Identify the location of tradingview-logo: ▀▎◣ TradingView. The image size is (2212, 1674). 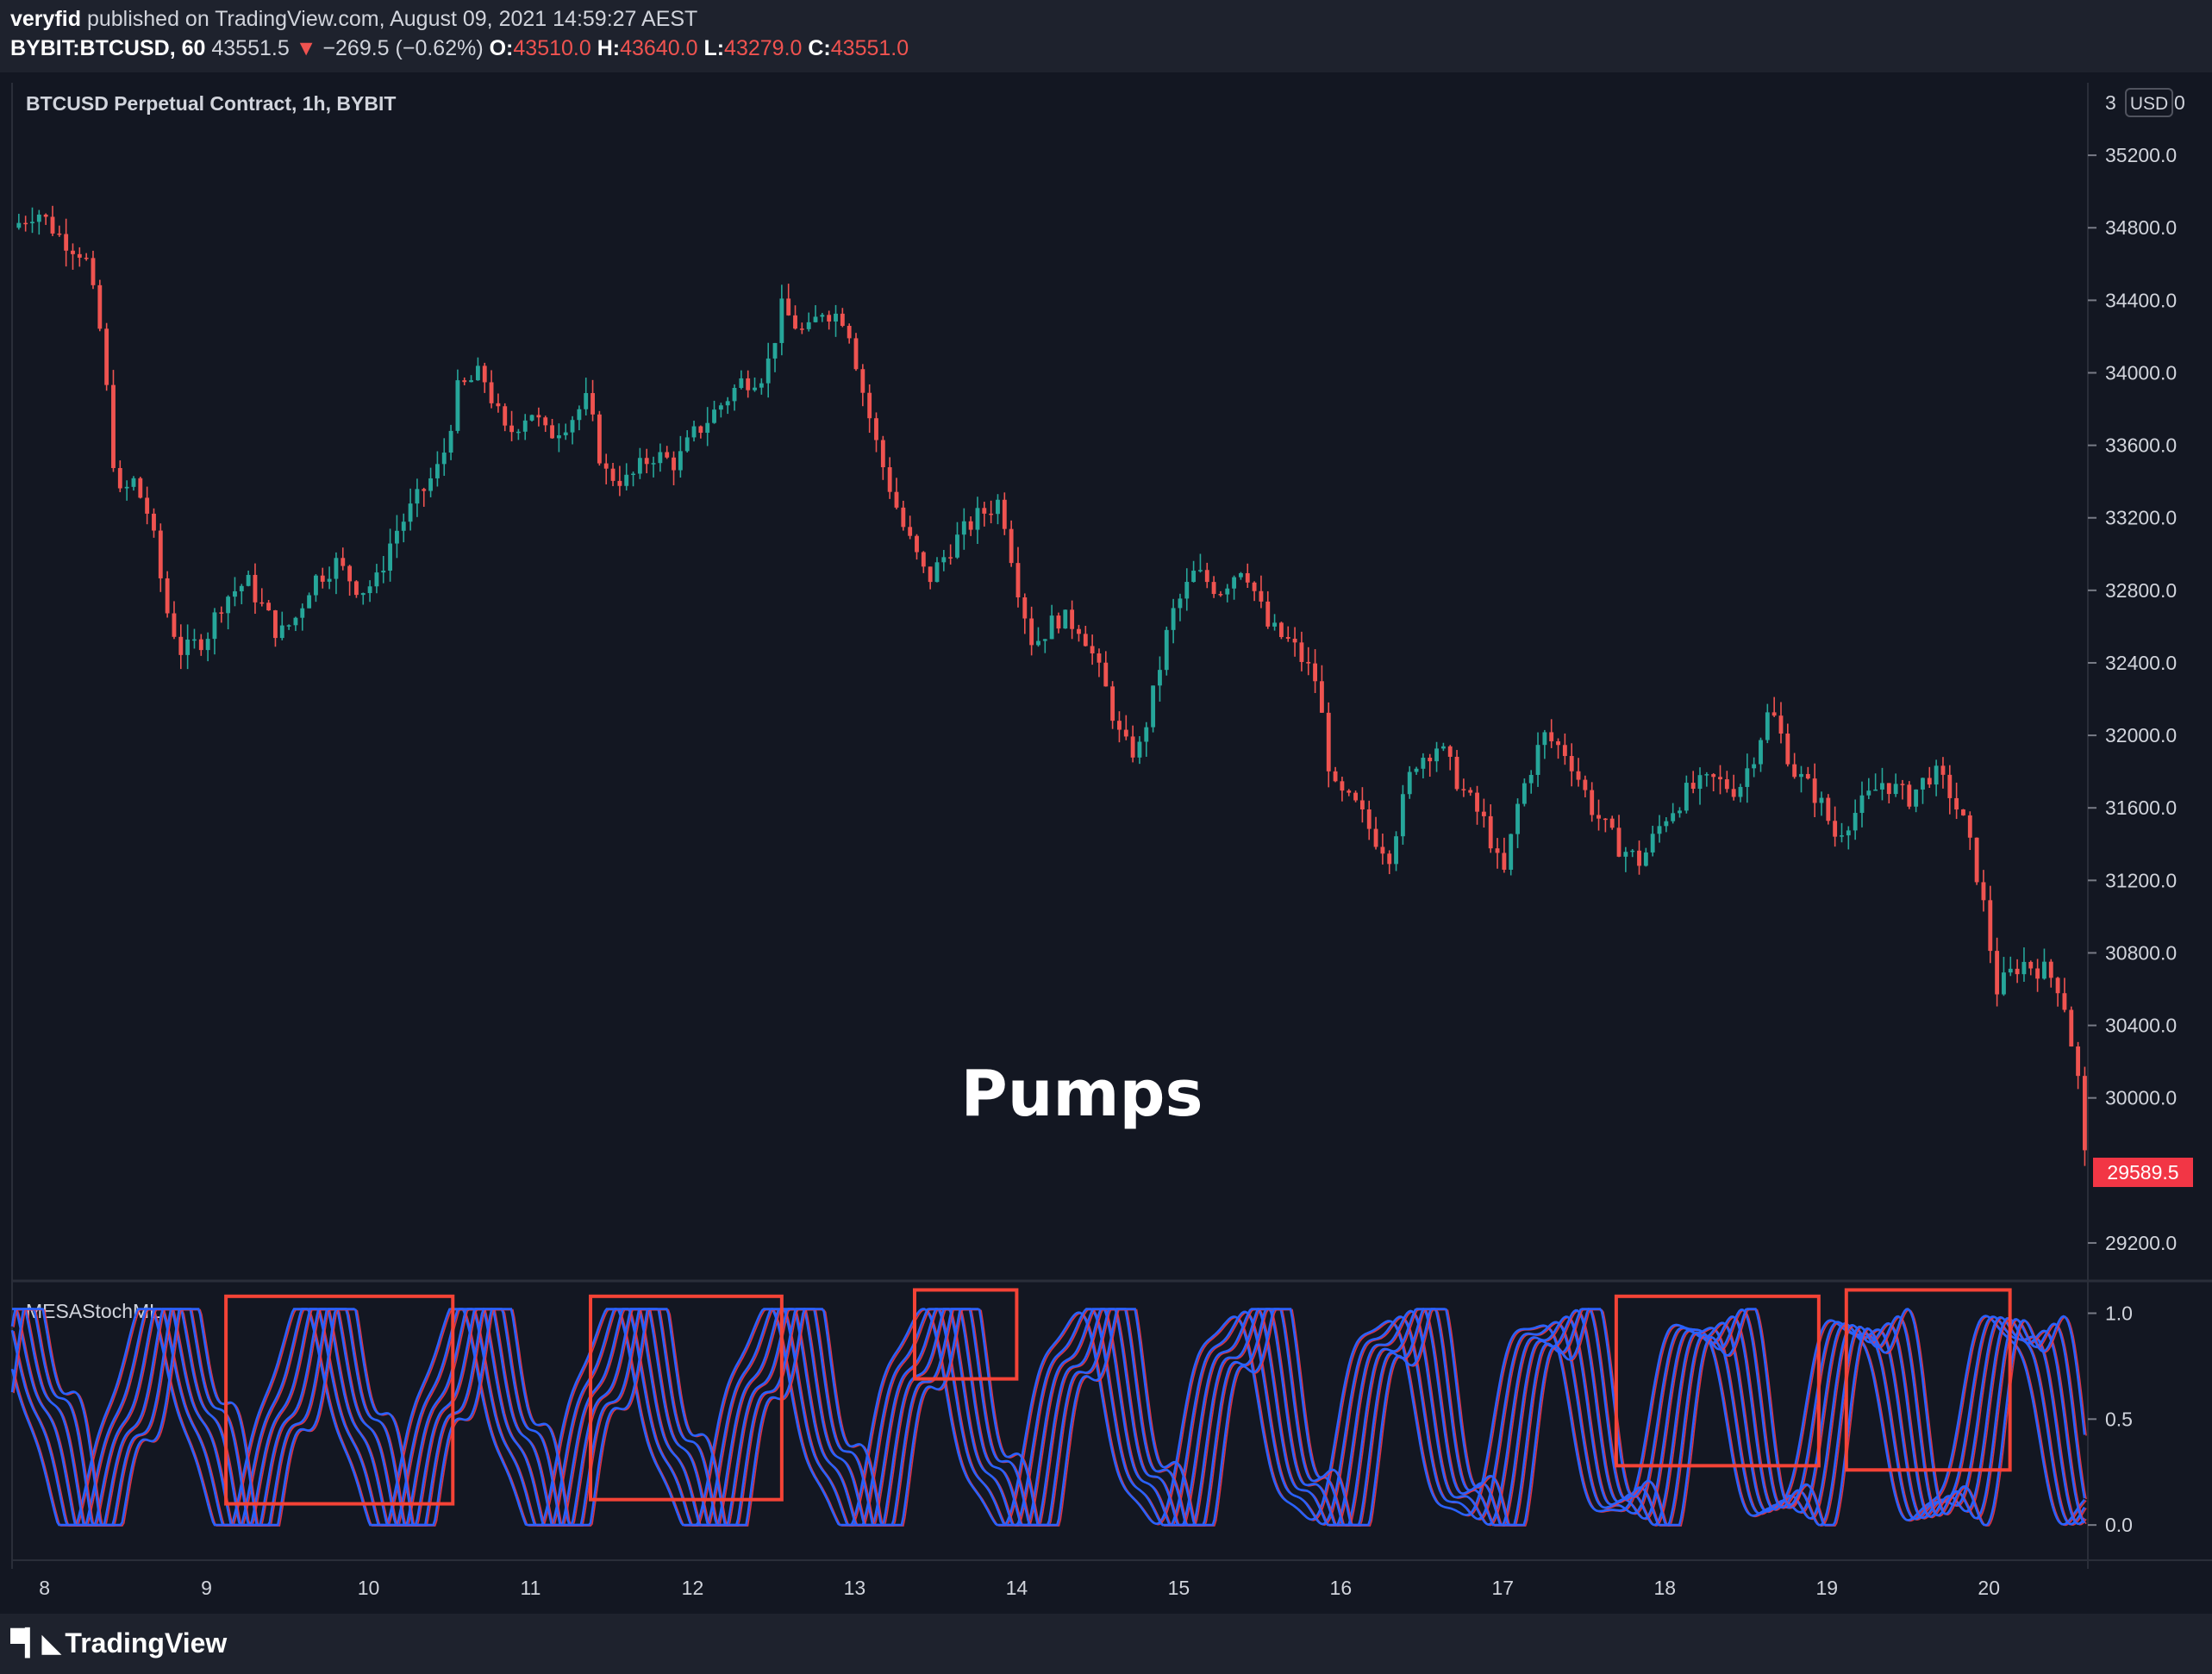
(118, 1643).